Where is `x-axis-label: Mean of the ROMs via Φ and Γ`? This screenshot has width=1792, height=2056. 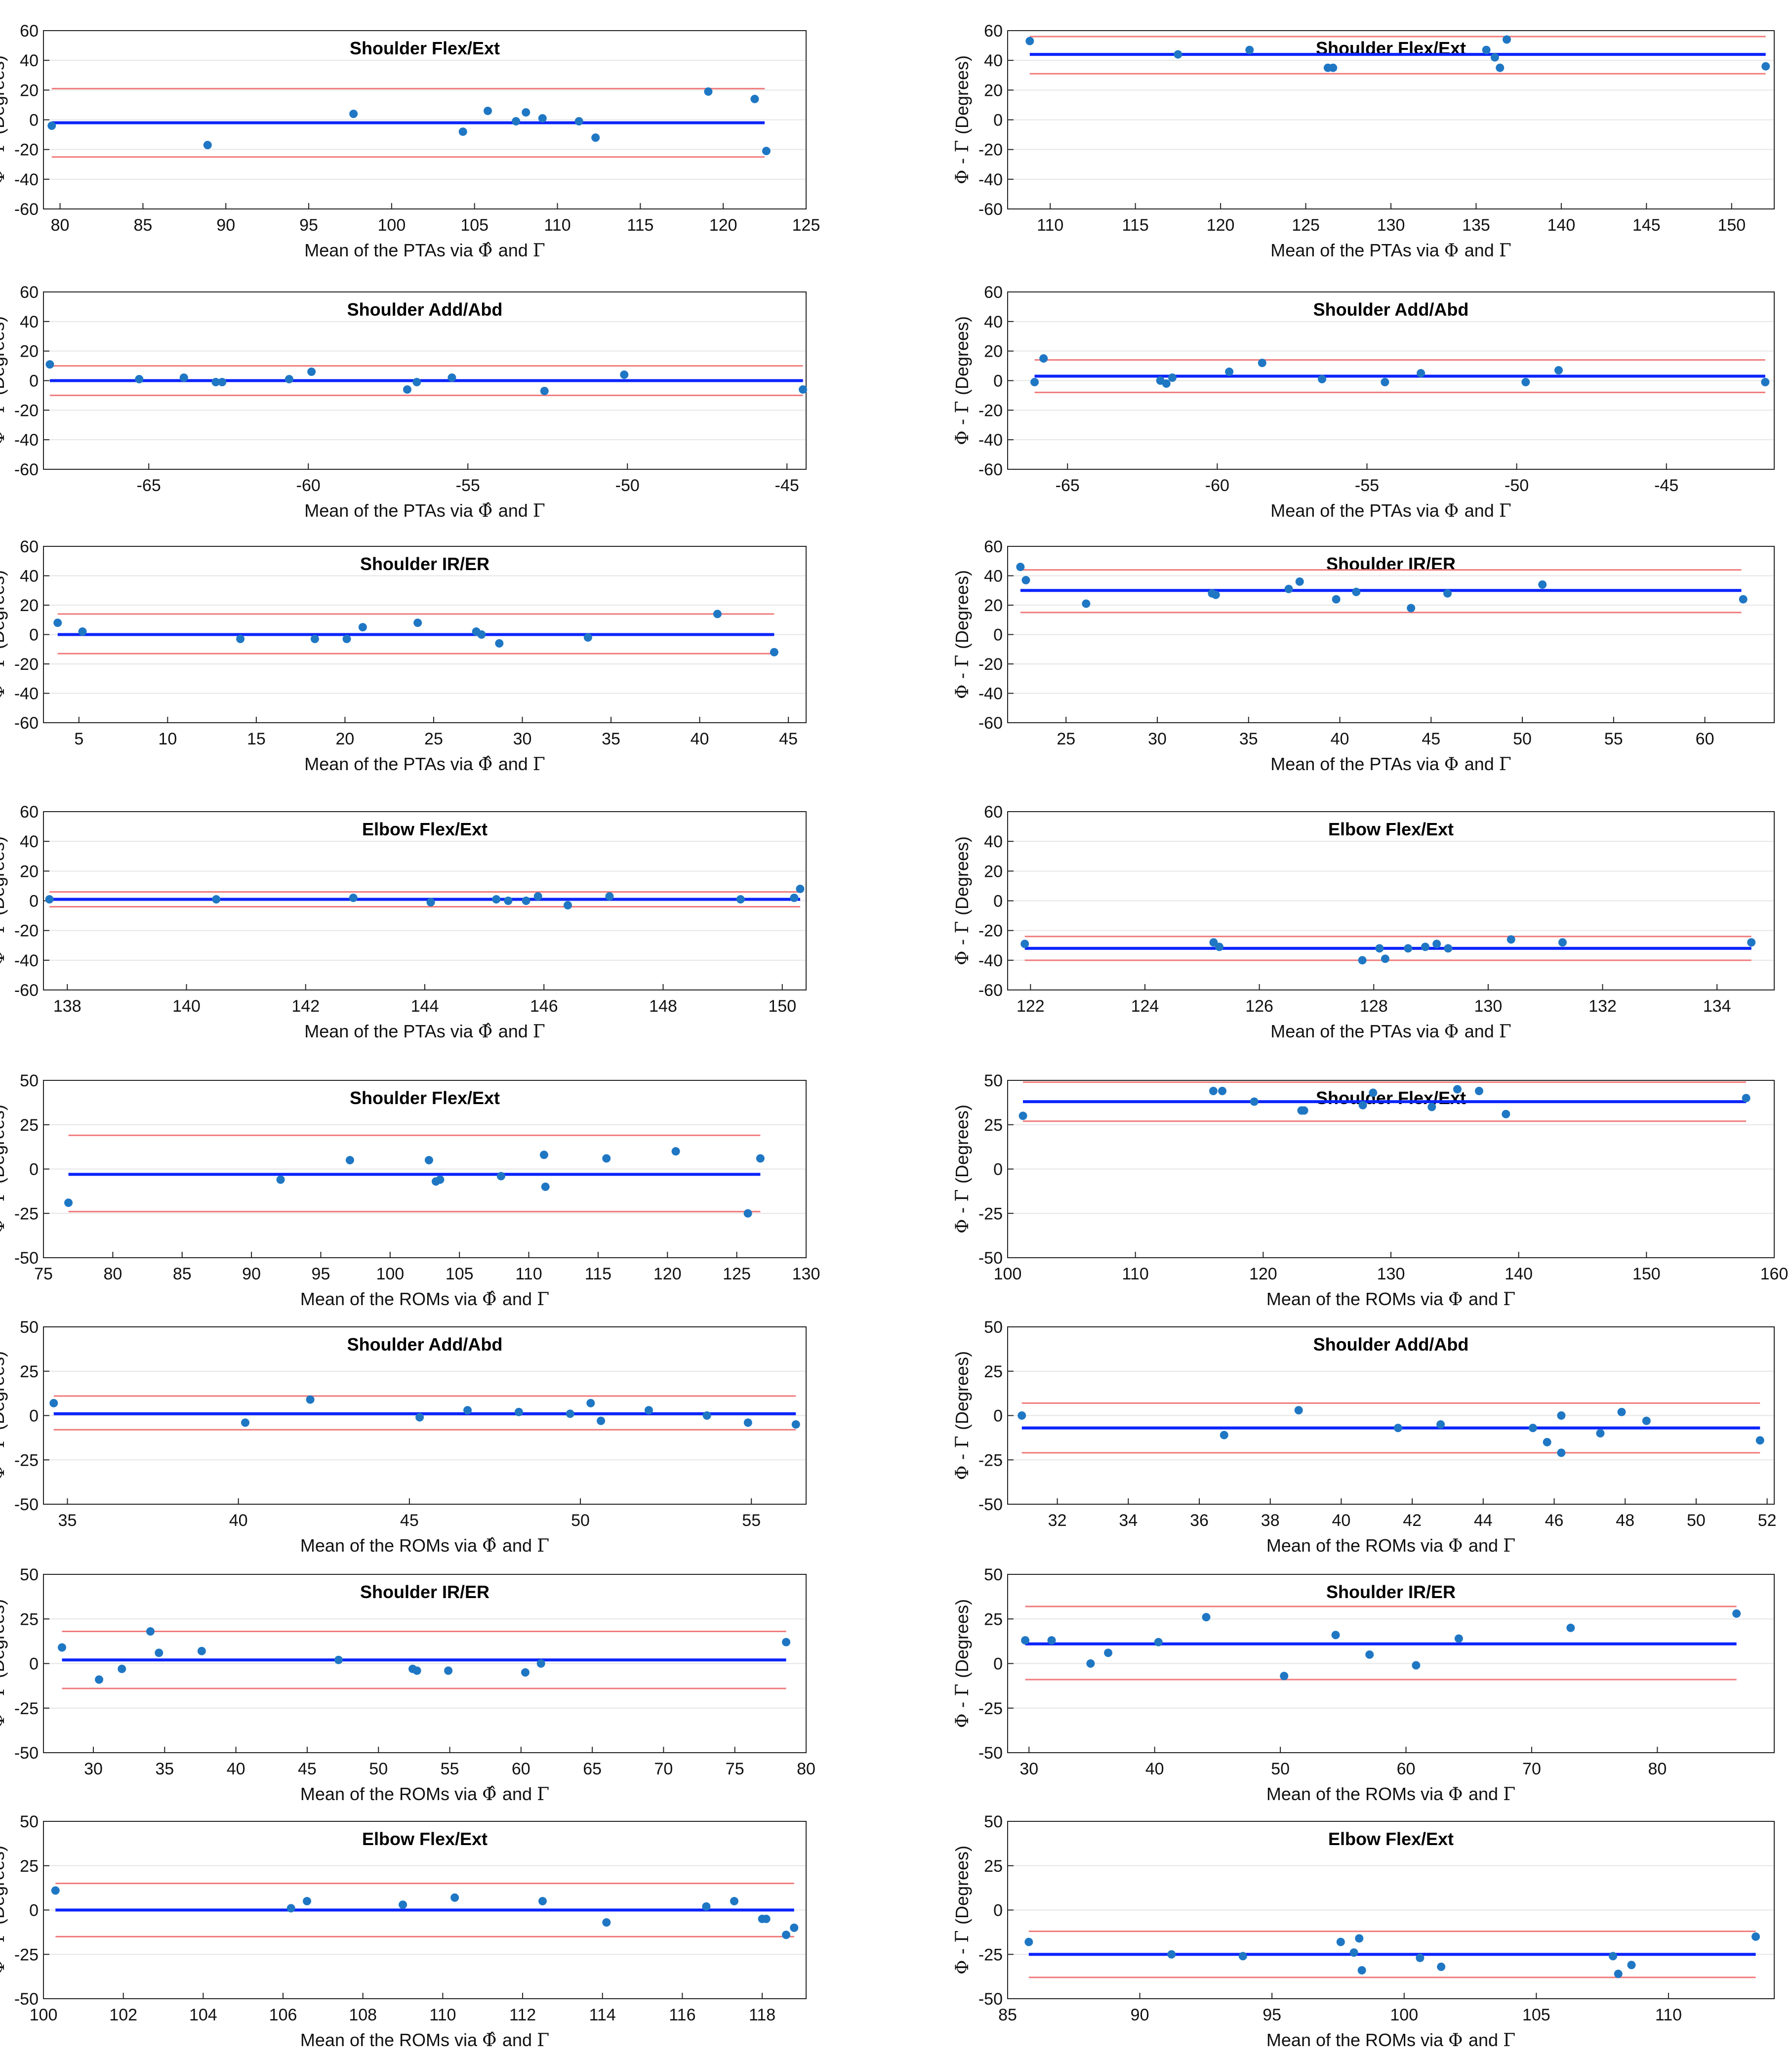 x-axis-label: Mean of the ROMs via Φ and Γ is located at coordinates (1390, 1794).